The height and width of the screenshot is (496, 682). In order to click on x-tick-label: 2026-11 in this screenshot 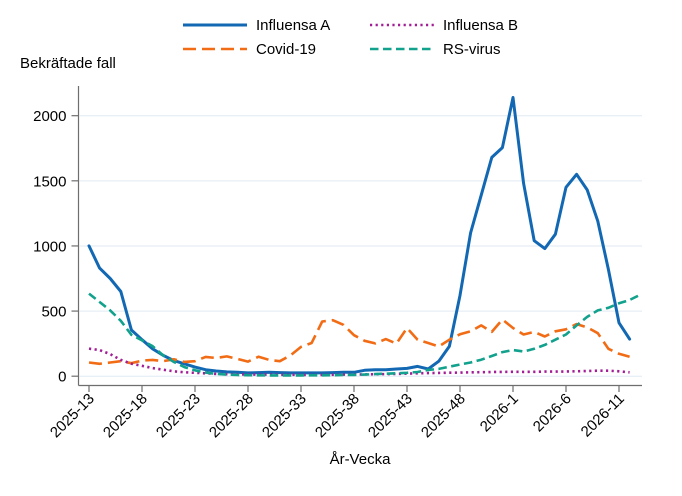, I will do `click(603, 415)`.